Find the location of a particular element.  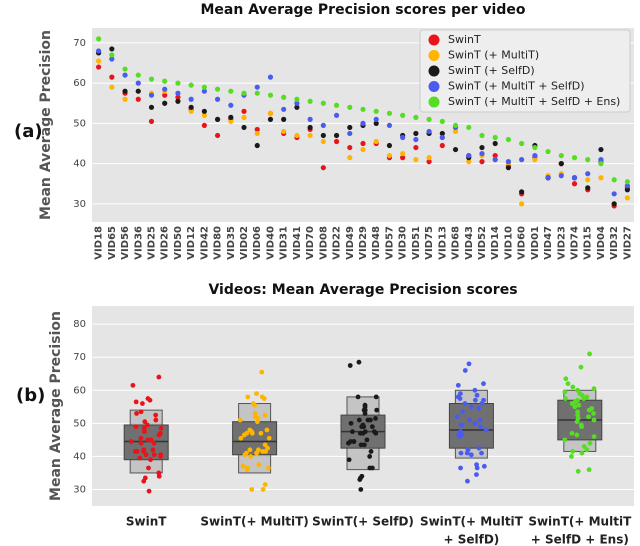

y-tick-label: 70 is located at coordinates (79, 357).